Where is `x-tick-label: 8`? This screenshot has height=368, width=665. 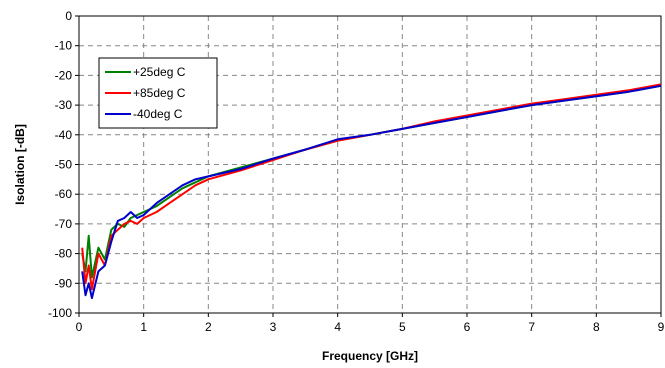
x-tick-label: 8 is located at coordinates (596, 327).